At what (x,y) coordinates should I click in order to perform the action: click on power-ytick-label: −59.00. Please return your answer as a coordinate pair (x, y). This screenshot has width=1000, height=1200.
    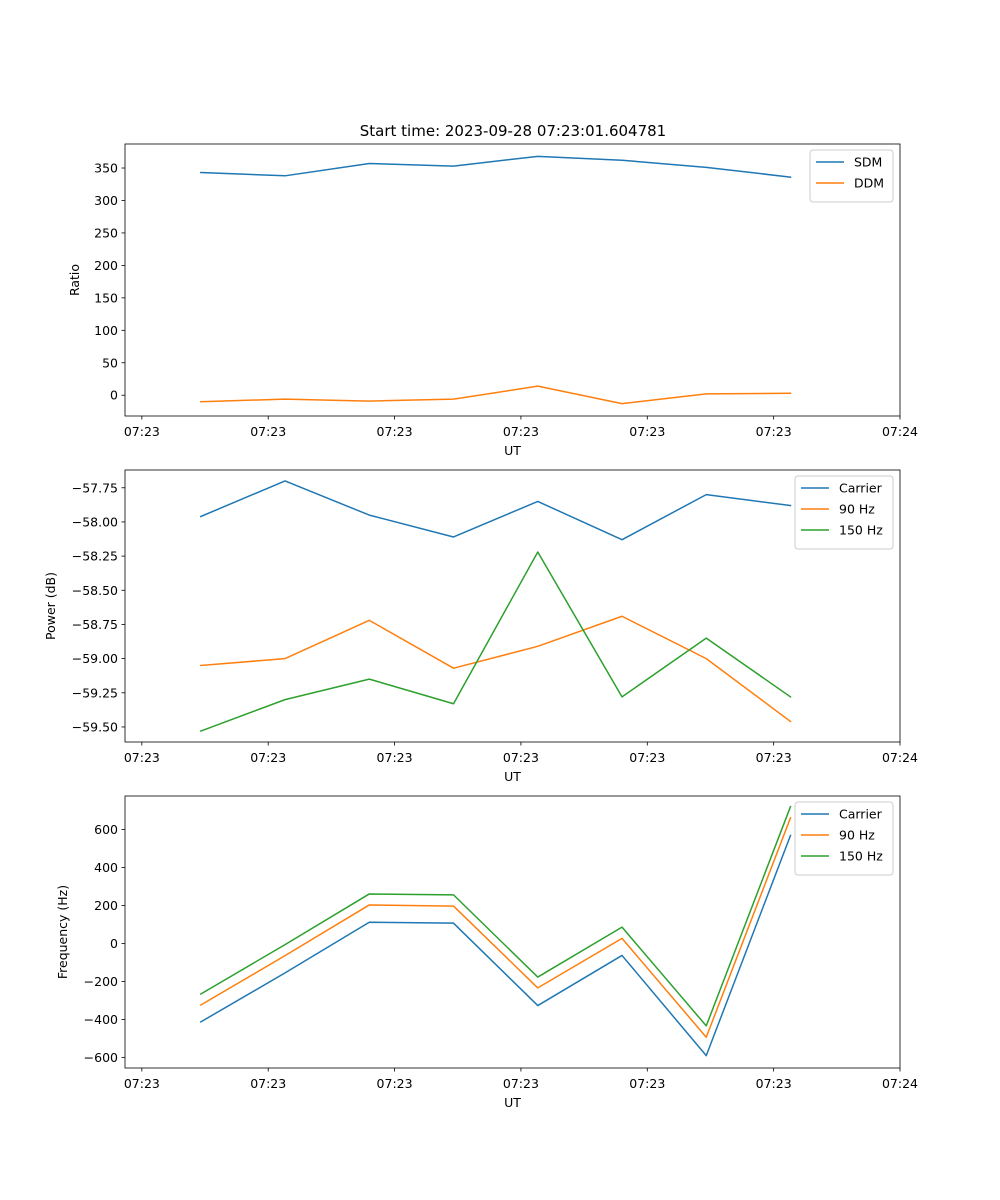
    Looking at the image, I should click on (95, 658).